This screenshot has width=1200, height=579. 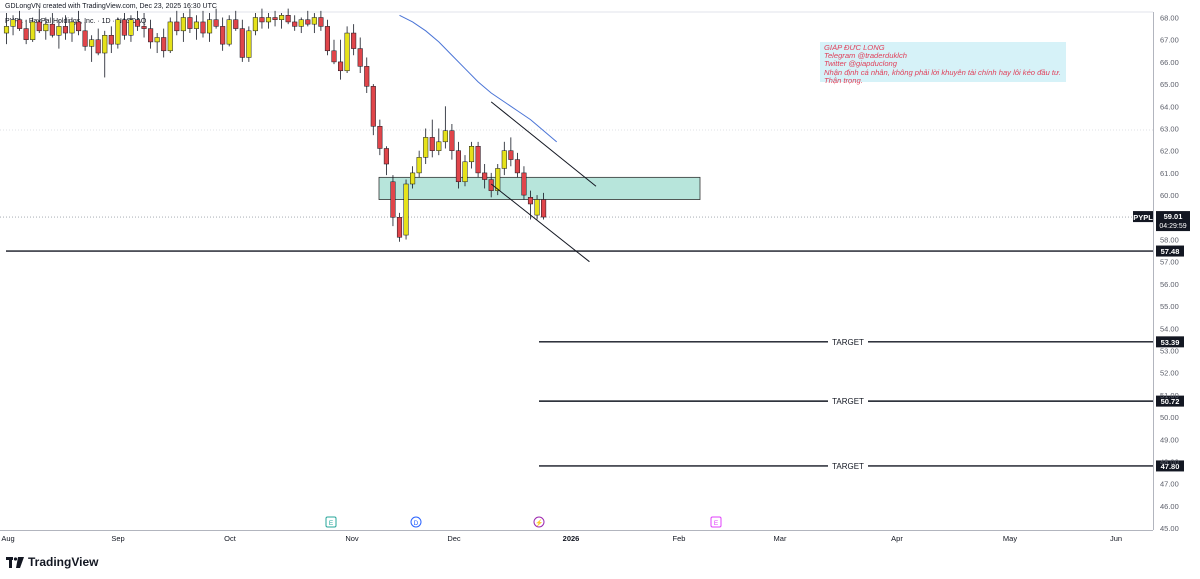 I want to click on descending-trendline-lower, so click(x=540, y=223).